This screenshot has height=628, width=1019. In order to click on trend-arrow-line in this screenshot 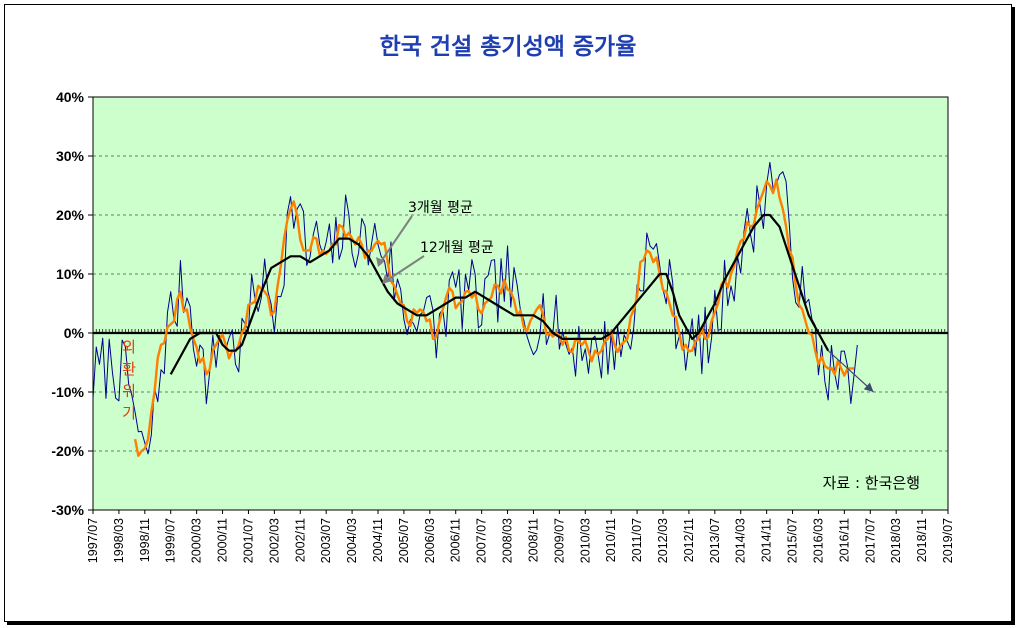, I will do `click(850, 371)`.